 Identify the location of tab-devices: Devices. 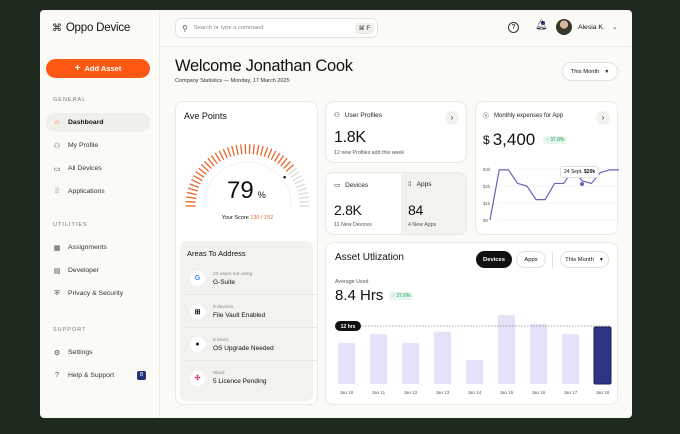
(494, 259).